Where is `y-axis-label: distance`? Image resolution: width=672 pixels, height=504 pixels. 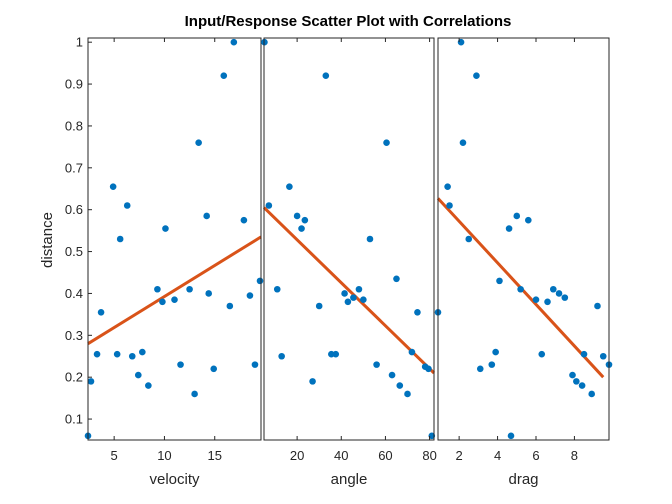 y-axis-label: distance is located at coordinates (47, 240).